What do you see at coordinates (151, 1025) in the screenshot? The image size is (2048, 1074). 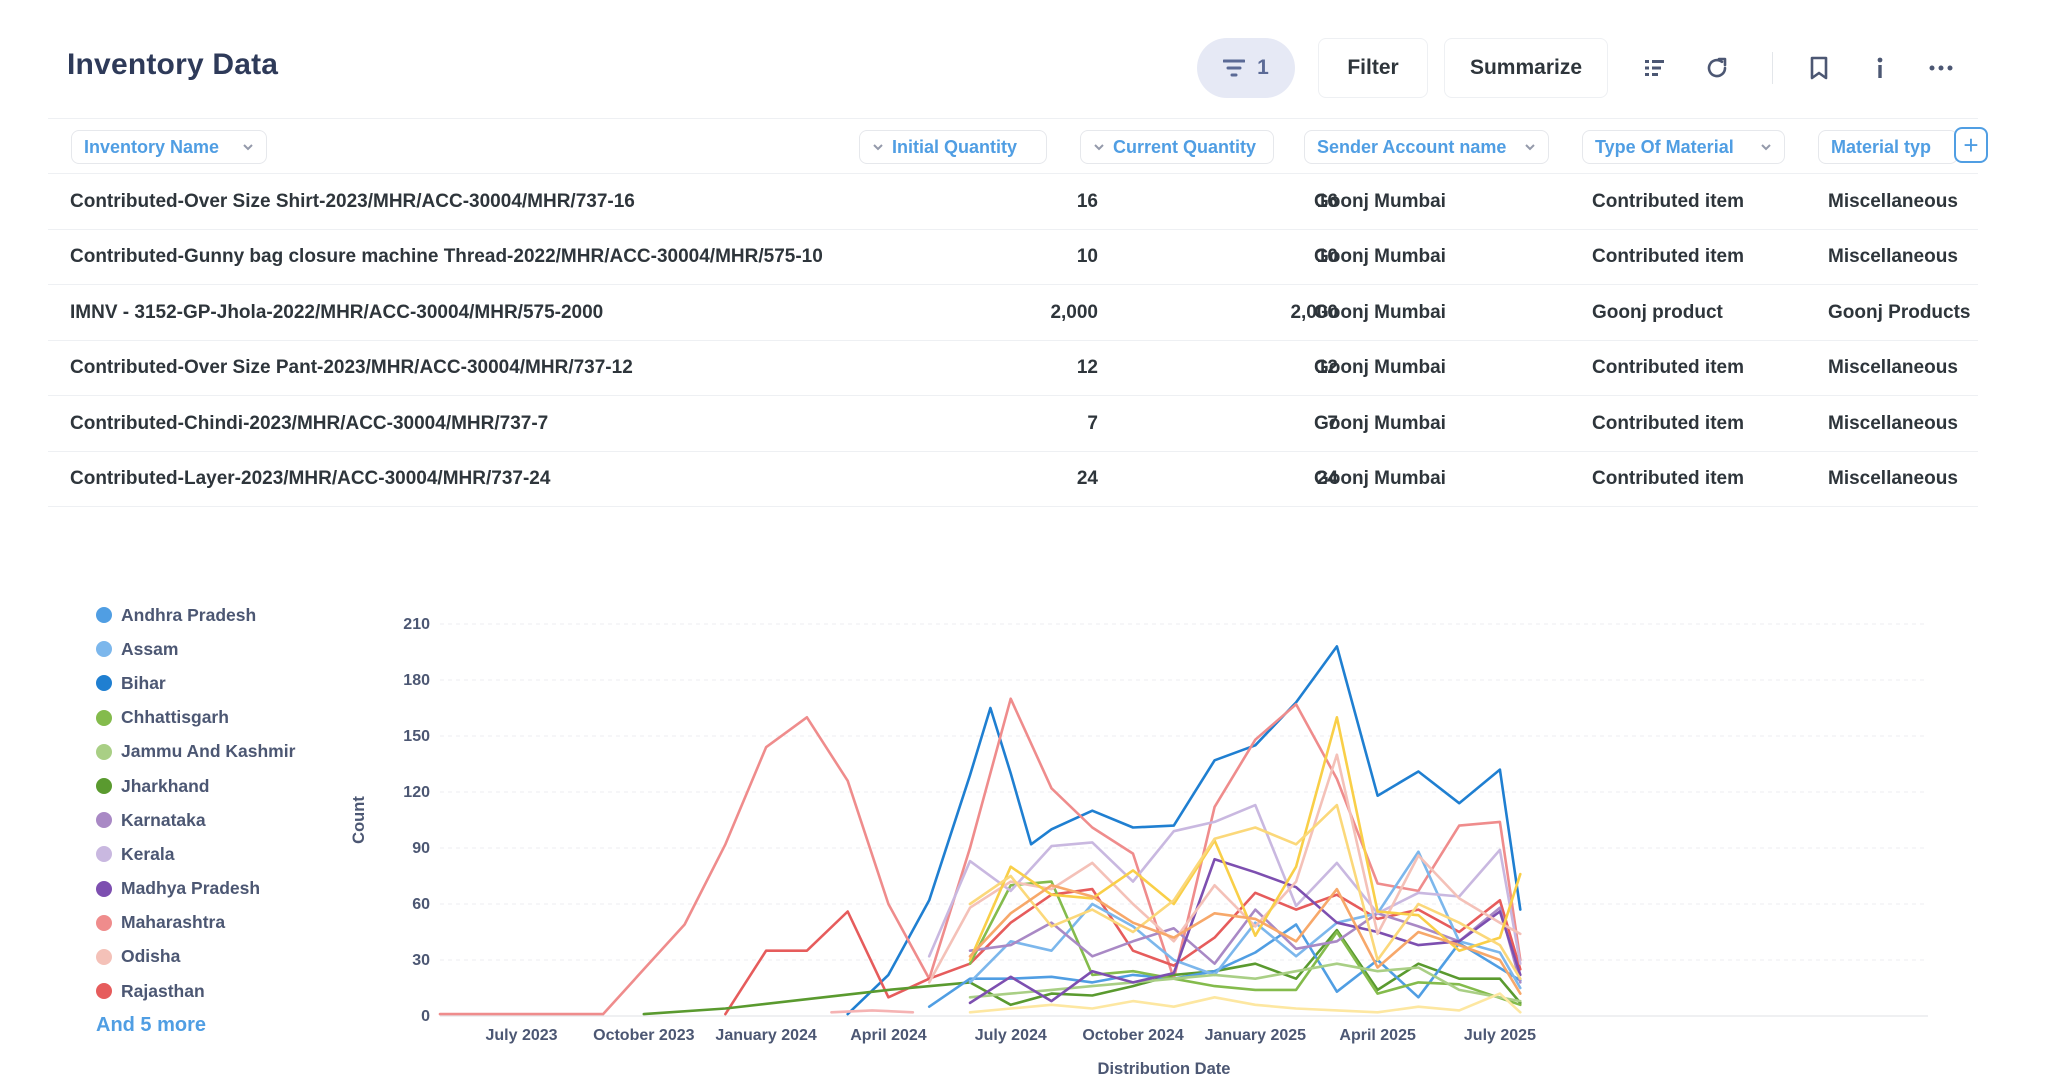 I see `legend-more-link: And 5 more` at bounding box center [151, 1025].